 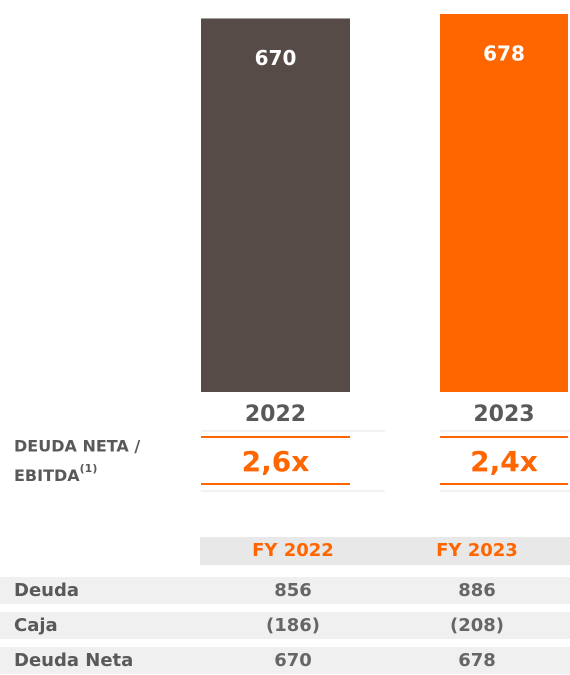 What do you see at coordinates (47, 475) in the screenshot?
I see `ratio-label-text: EBITDA` at bounding box center [47, 475].